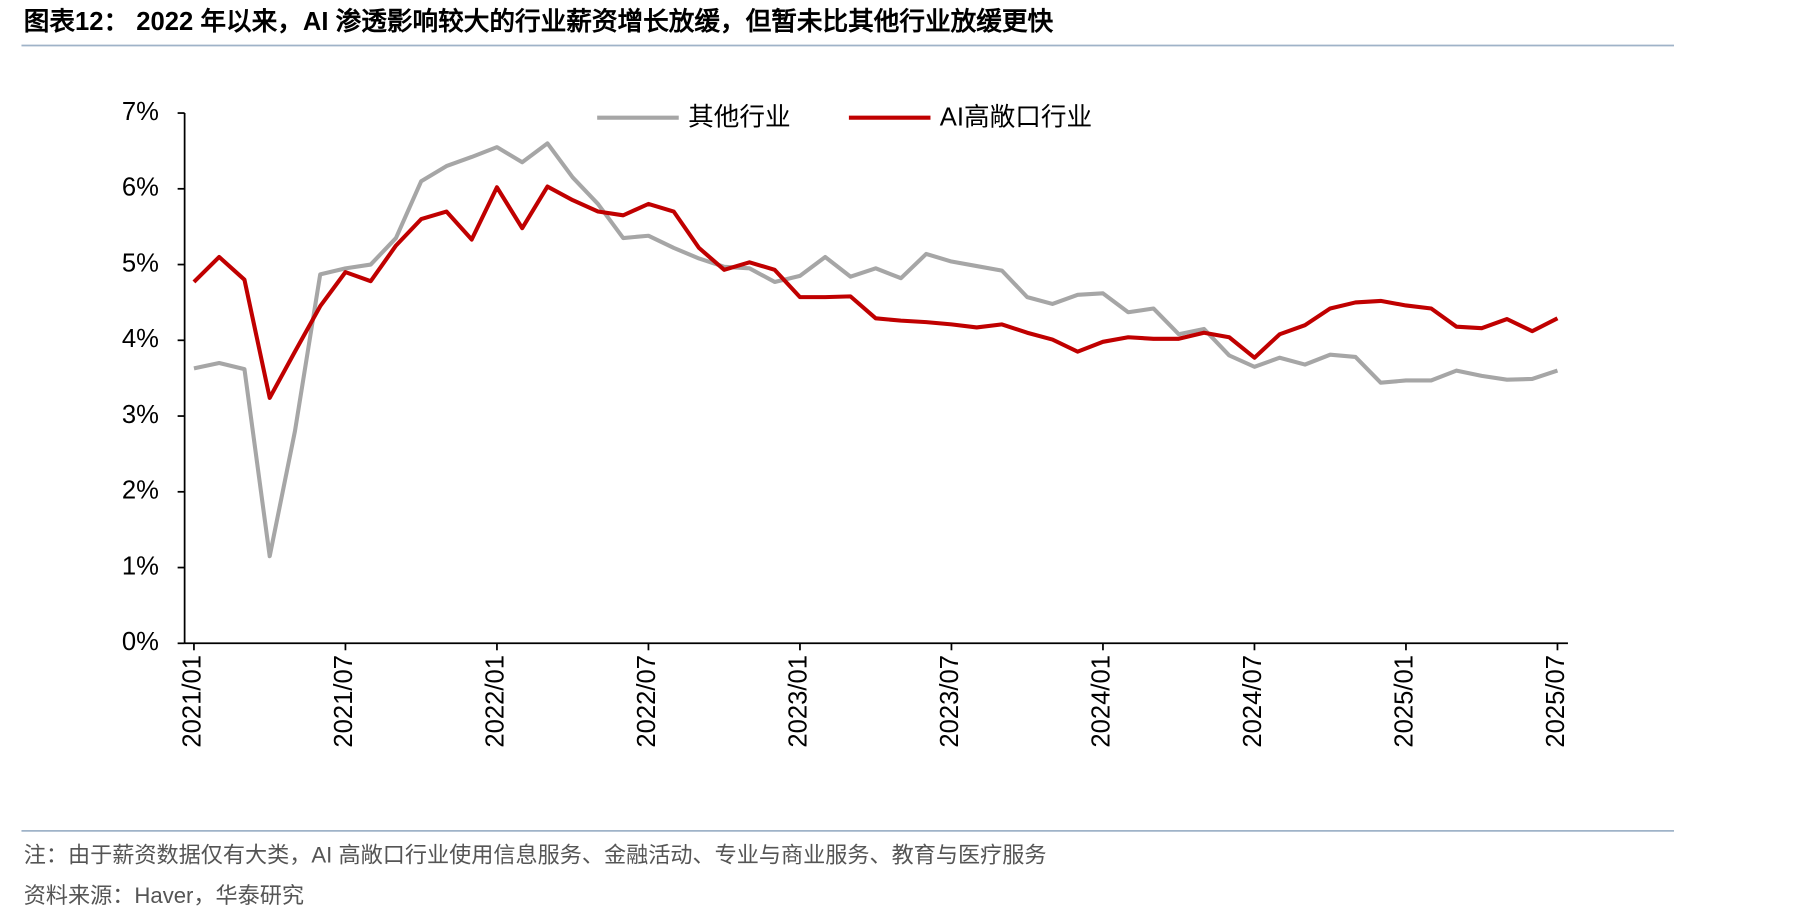 This screenshot has height=923, width=1819. What do you see at coordinates (739, 117) in the screenshot?
I see `legend-label: 其他行业` at bounding box center [739, 117].